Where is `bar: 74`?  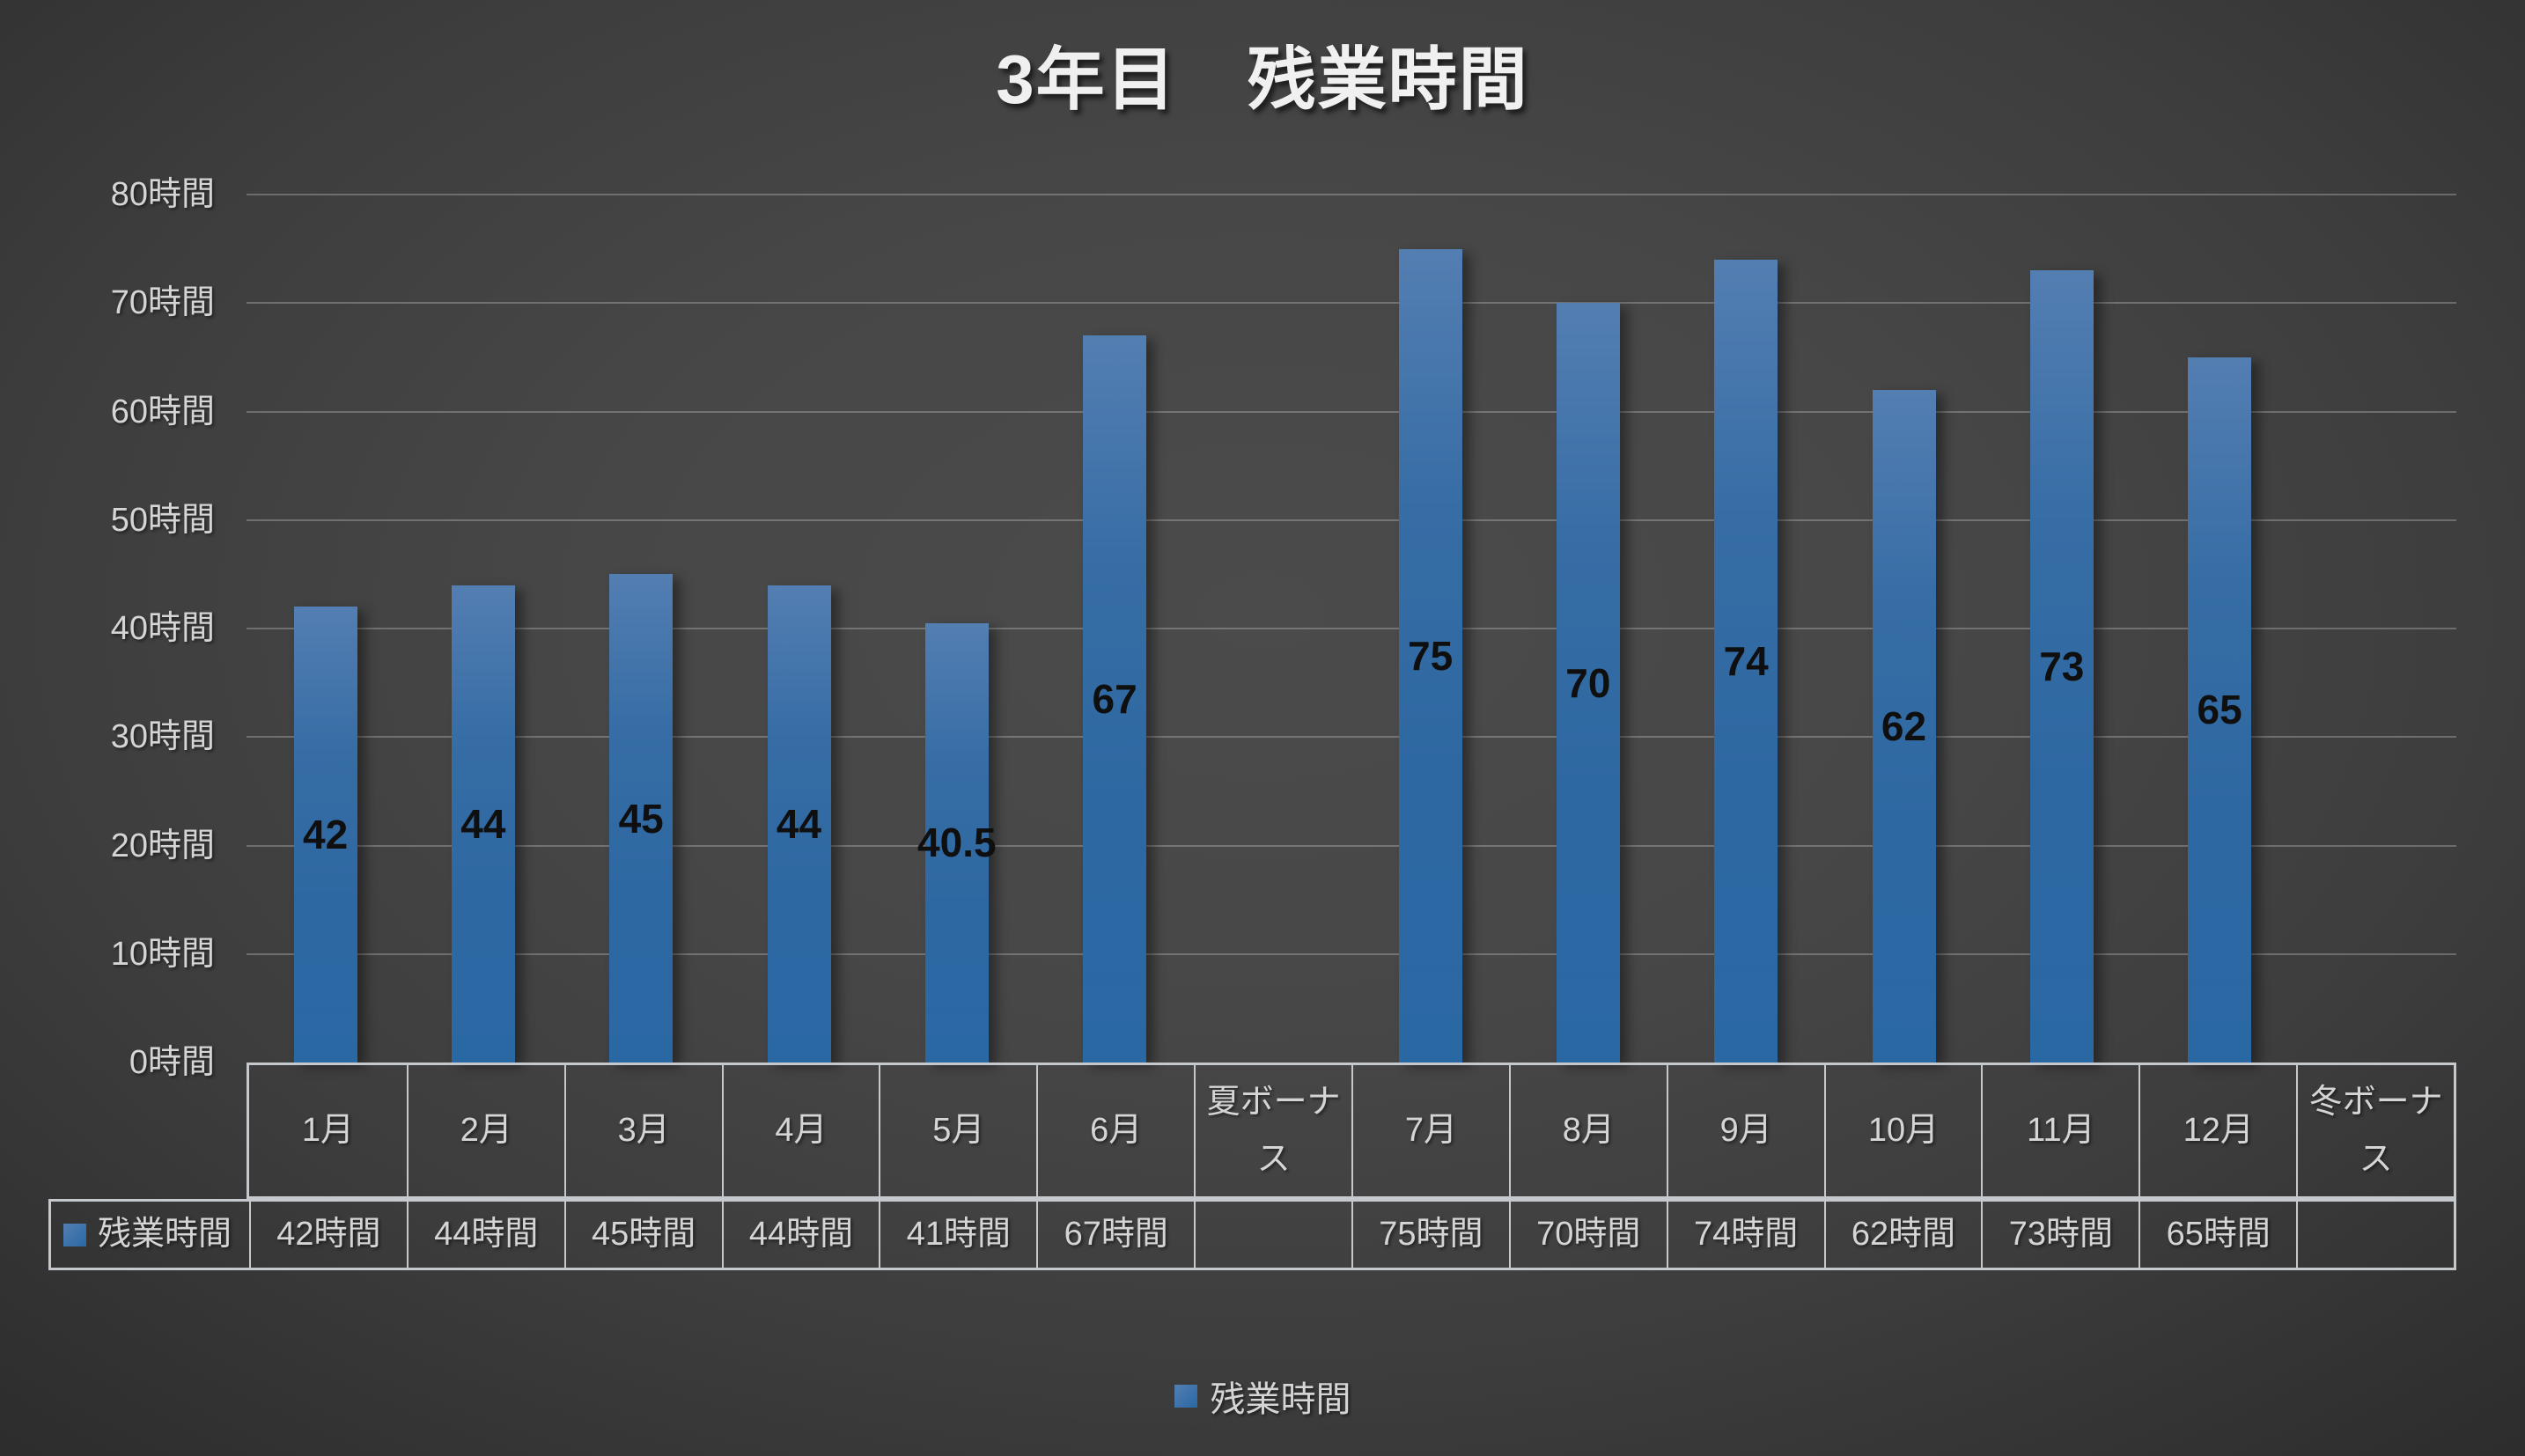 bar: 74 is located at coordinates (1746, 661).